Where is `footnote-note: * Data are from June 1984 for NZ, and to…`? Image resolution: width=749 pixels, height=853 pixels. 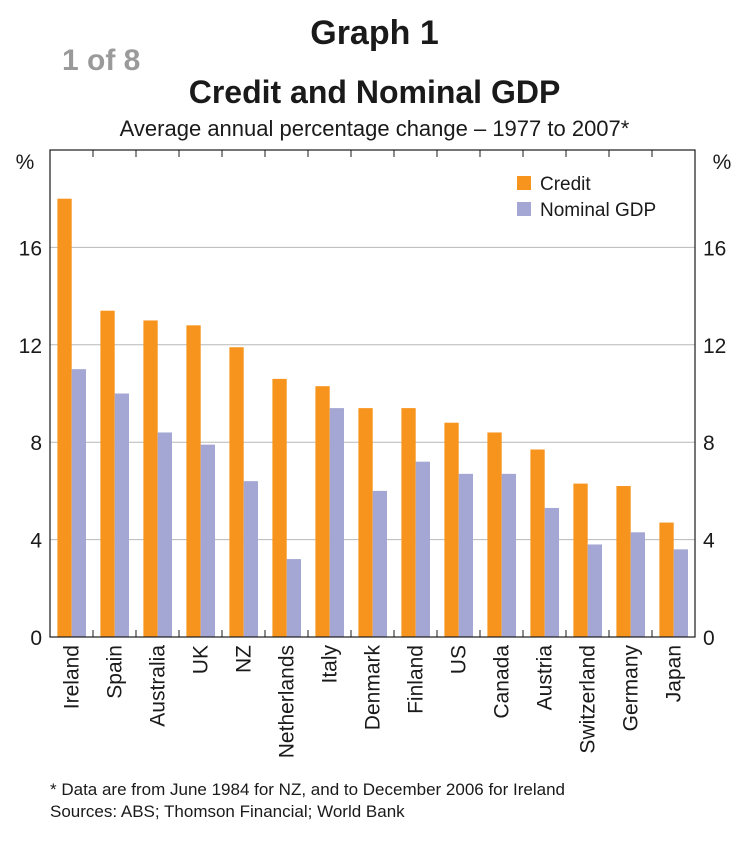 footnote-note: * Data are from June 1984 for NZ, and to… is located at coordinates (307, 789).